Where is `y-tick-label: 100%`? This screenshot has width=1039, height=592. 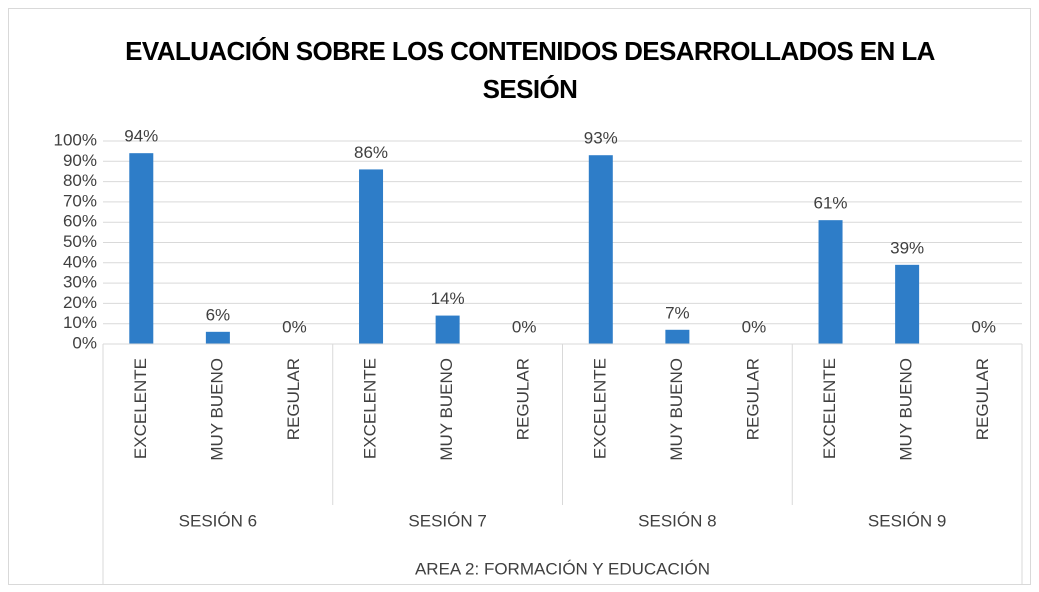
y-tick-label: 100% is located at coordinates (75, 139).